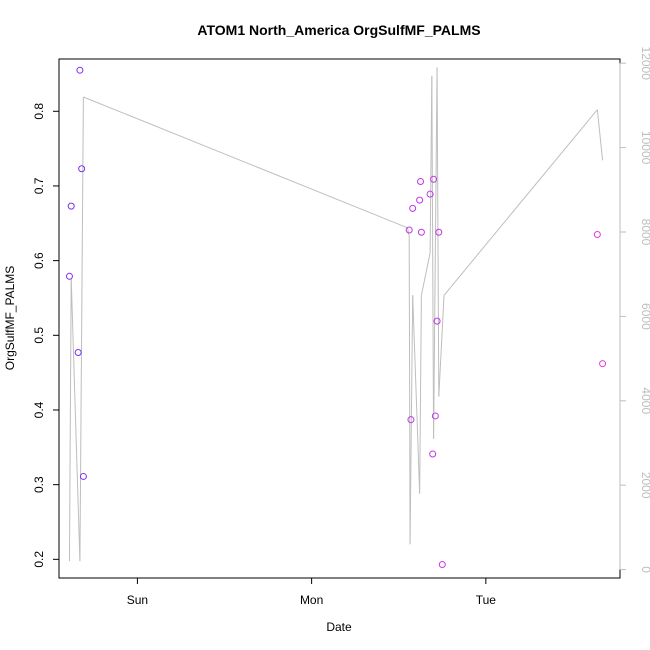 This screenshot has height=650, width=650. Describe the element at coordinates (39, 185) in the screenshot. I see `y-tick-label: 0.7` at that location.